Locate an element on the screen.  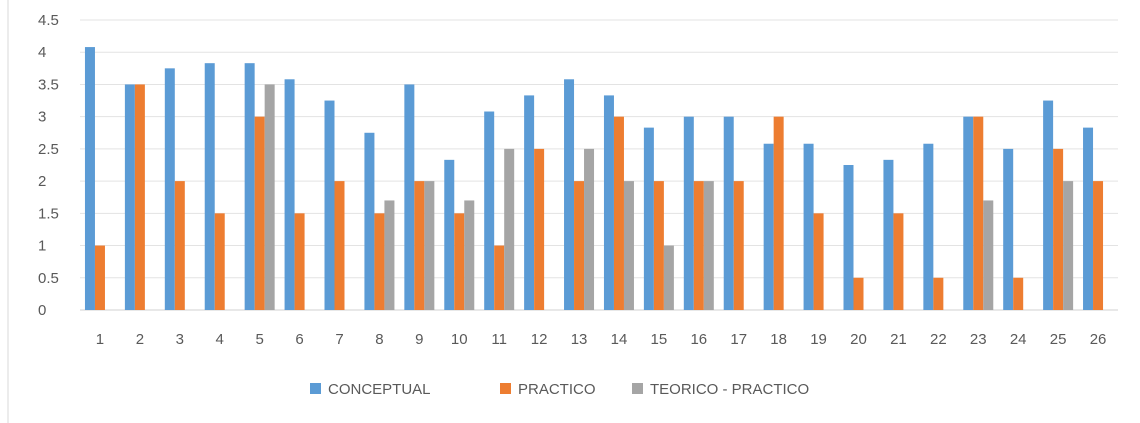
x-tick-label: 18 is located at coordinates (778, 339).